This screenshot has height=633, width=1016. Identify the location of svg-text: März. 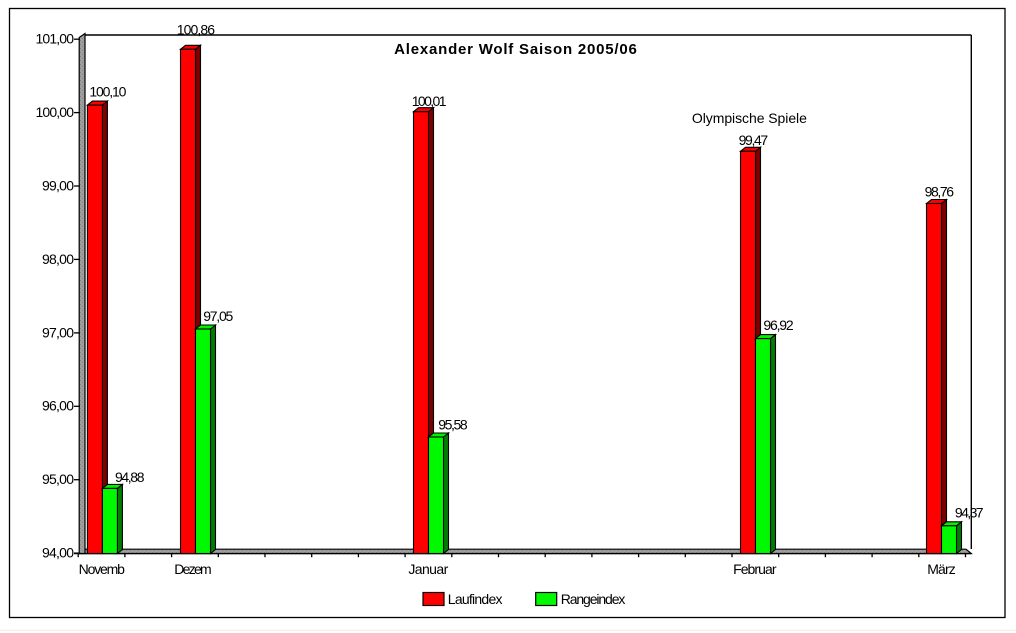
(941, 569).